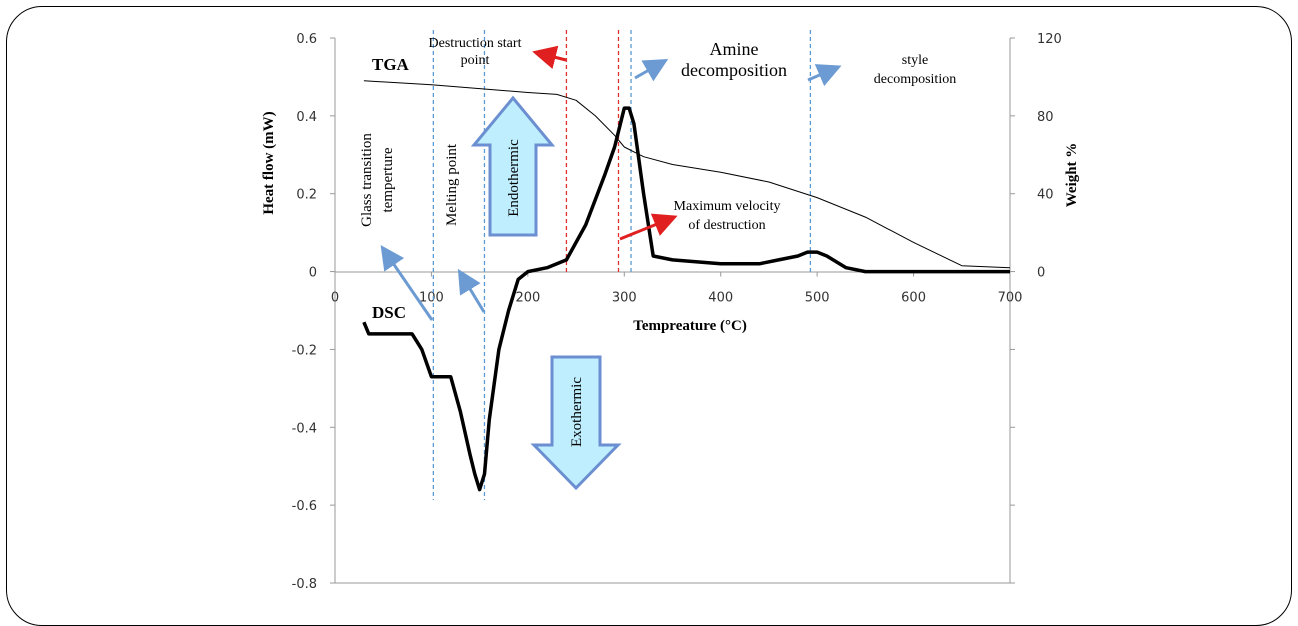 This screenshot has width=1298, height=626. I want to click on y-left-tick-label: 0.2, so click(306, 195).